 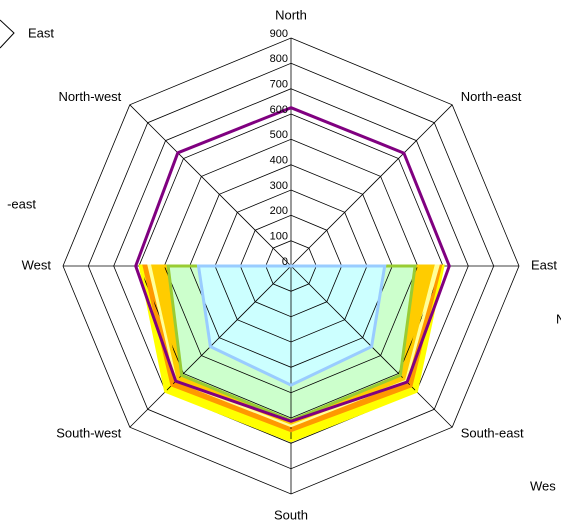 I want to click on r-tick-label: 0, so click(x=285, y=262).